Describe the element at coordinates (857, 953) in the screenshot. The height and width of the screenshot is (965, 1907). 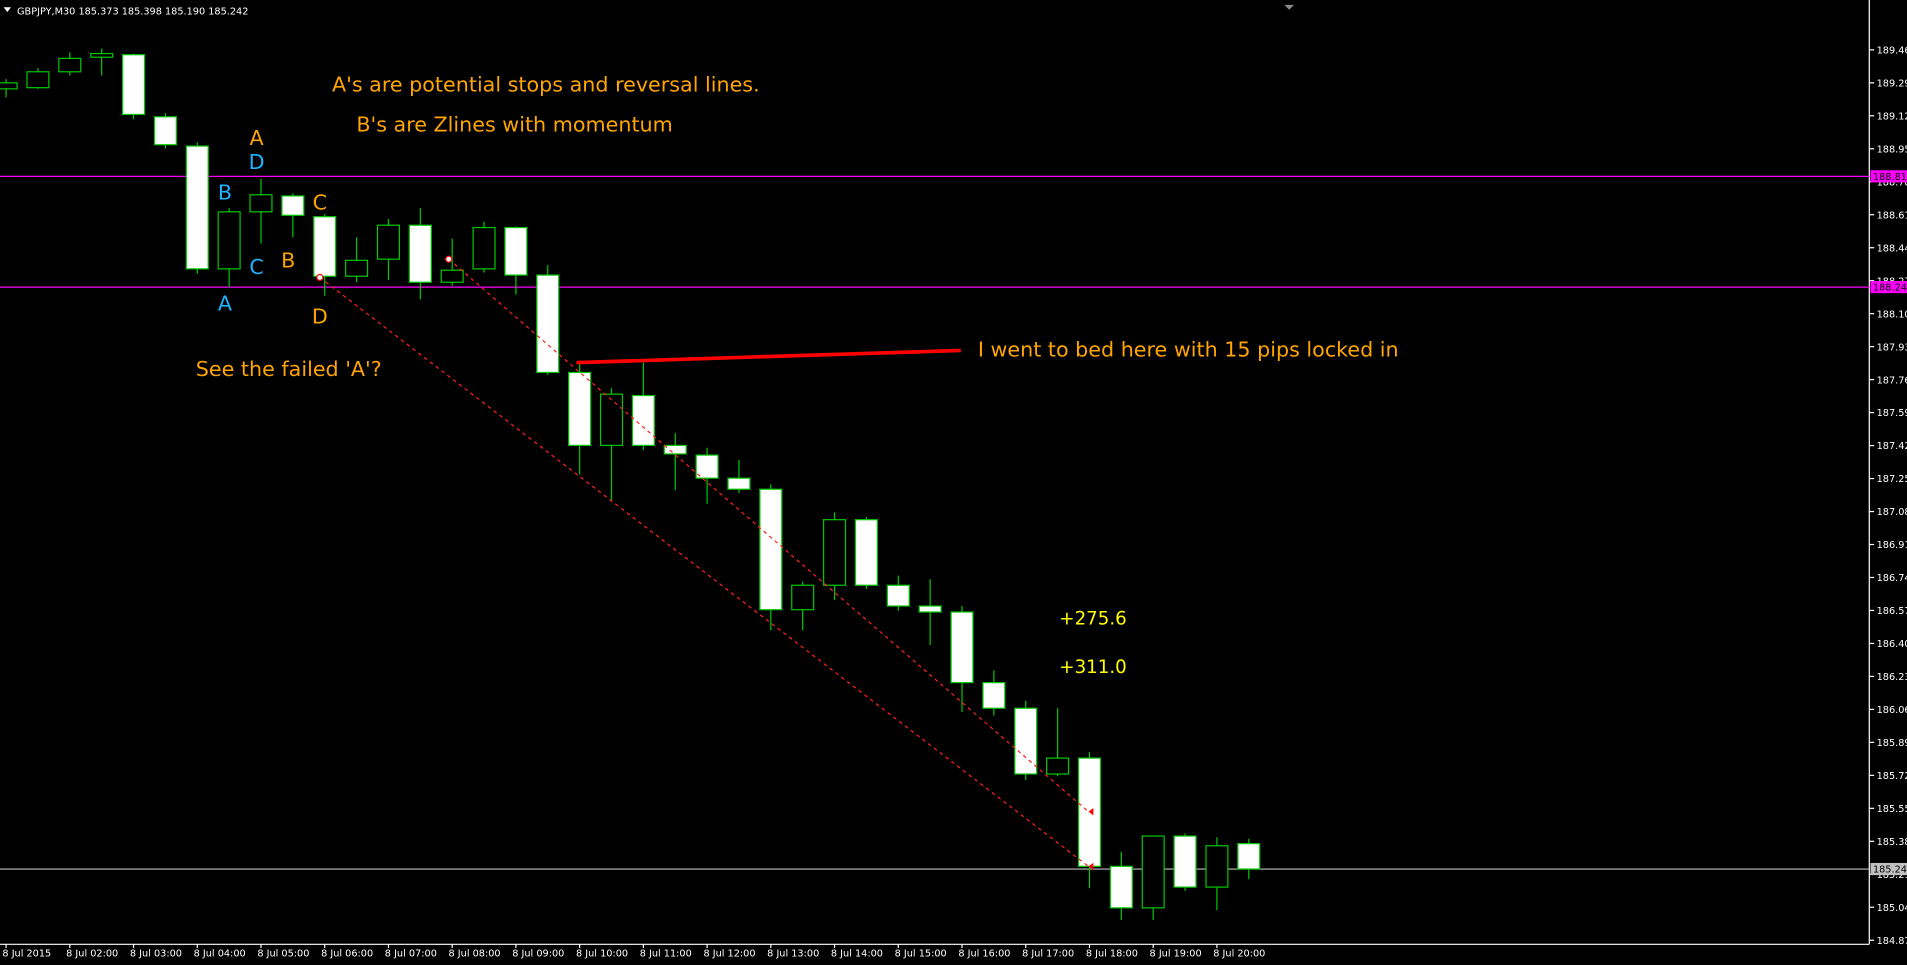
I see `x-tick-label: 8 Jul 14:00` at that location.